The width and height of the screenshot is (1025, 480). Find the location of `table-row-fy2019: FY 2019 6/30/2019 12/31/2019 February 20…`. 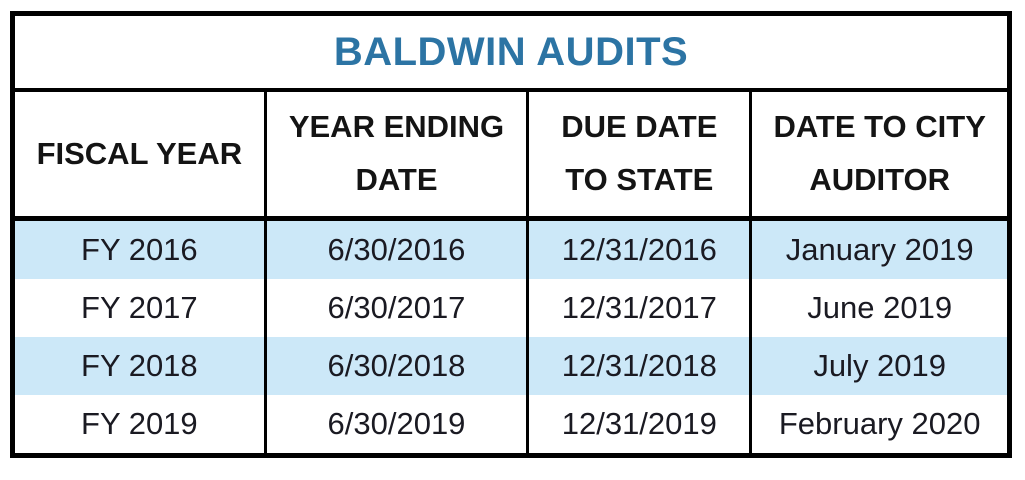

table-row-fy2019: FY 2019 6/30/2019 12/31/2019 February 20… is located at coordinates (511, 424).